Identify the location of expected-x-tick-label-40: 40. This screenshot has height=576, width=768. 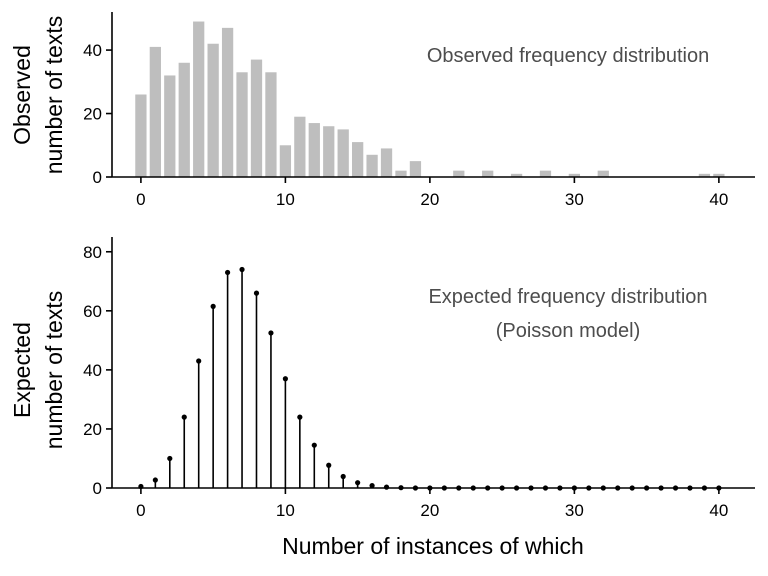
(718, 510).